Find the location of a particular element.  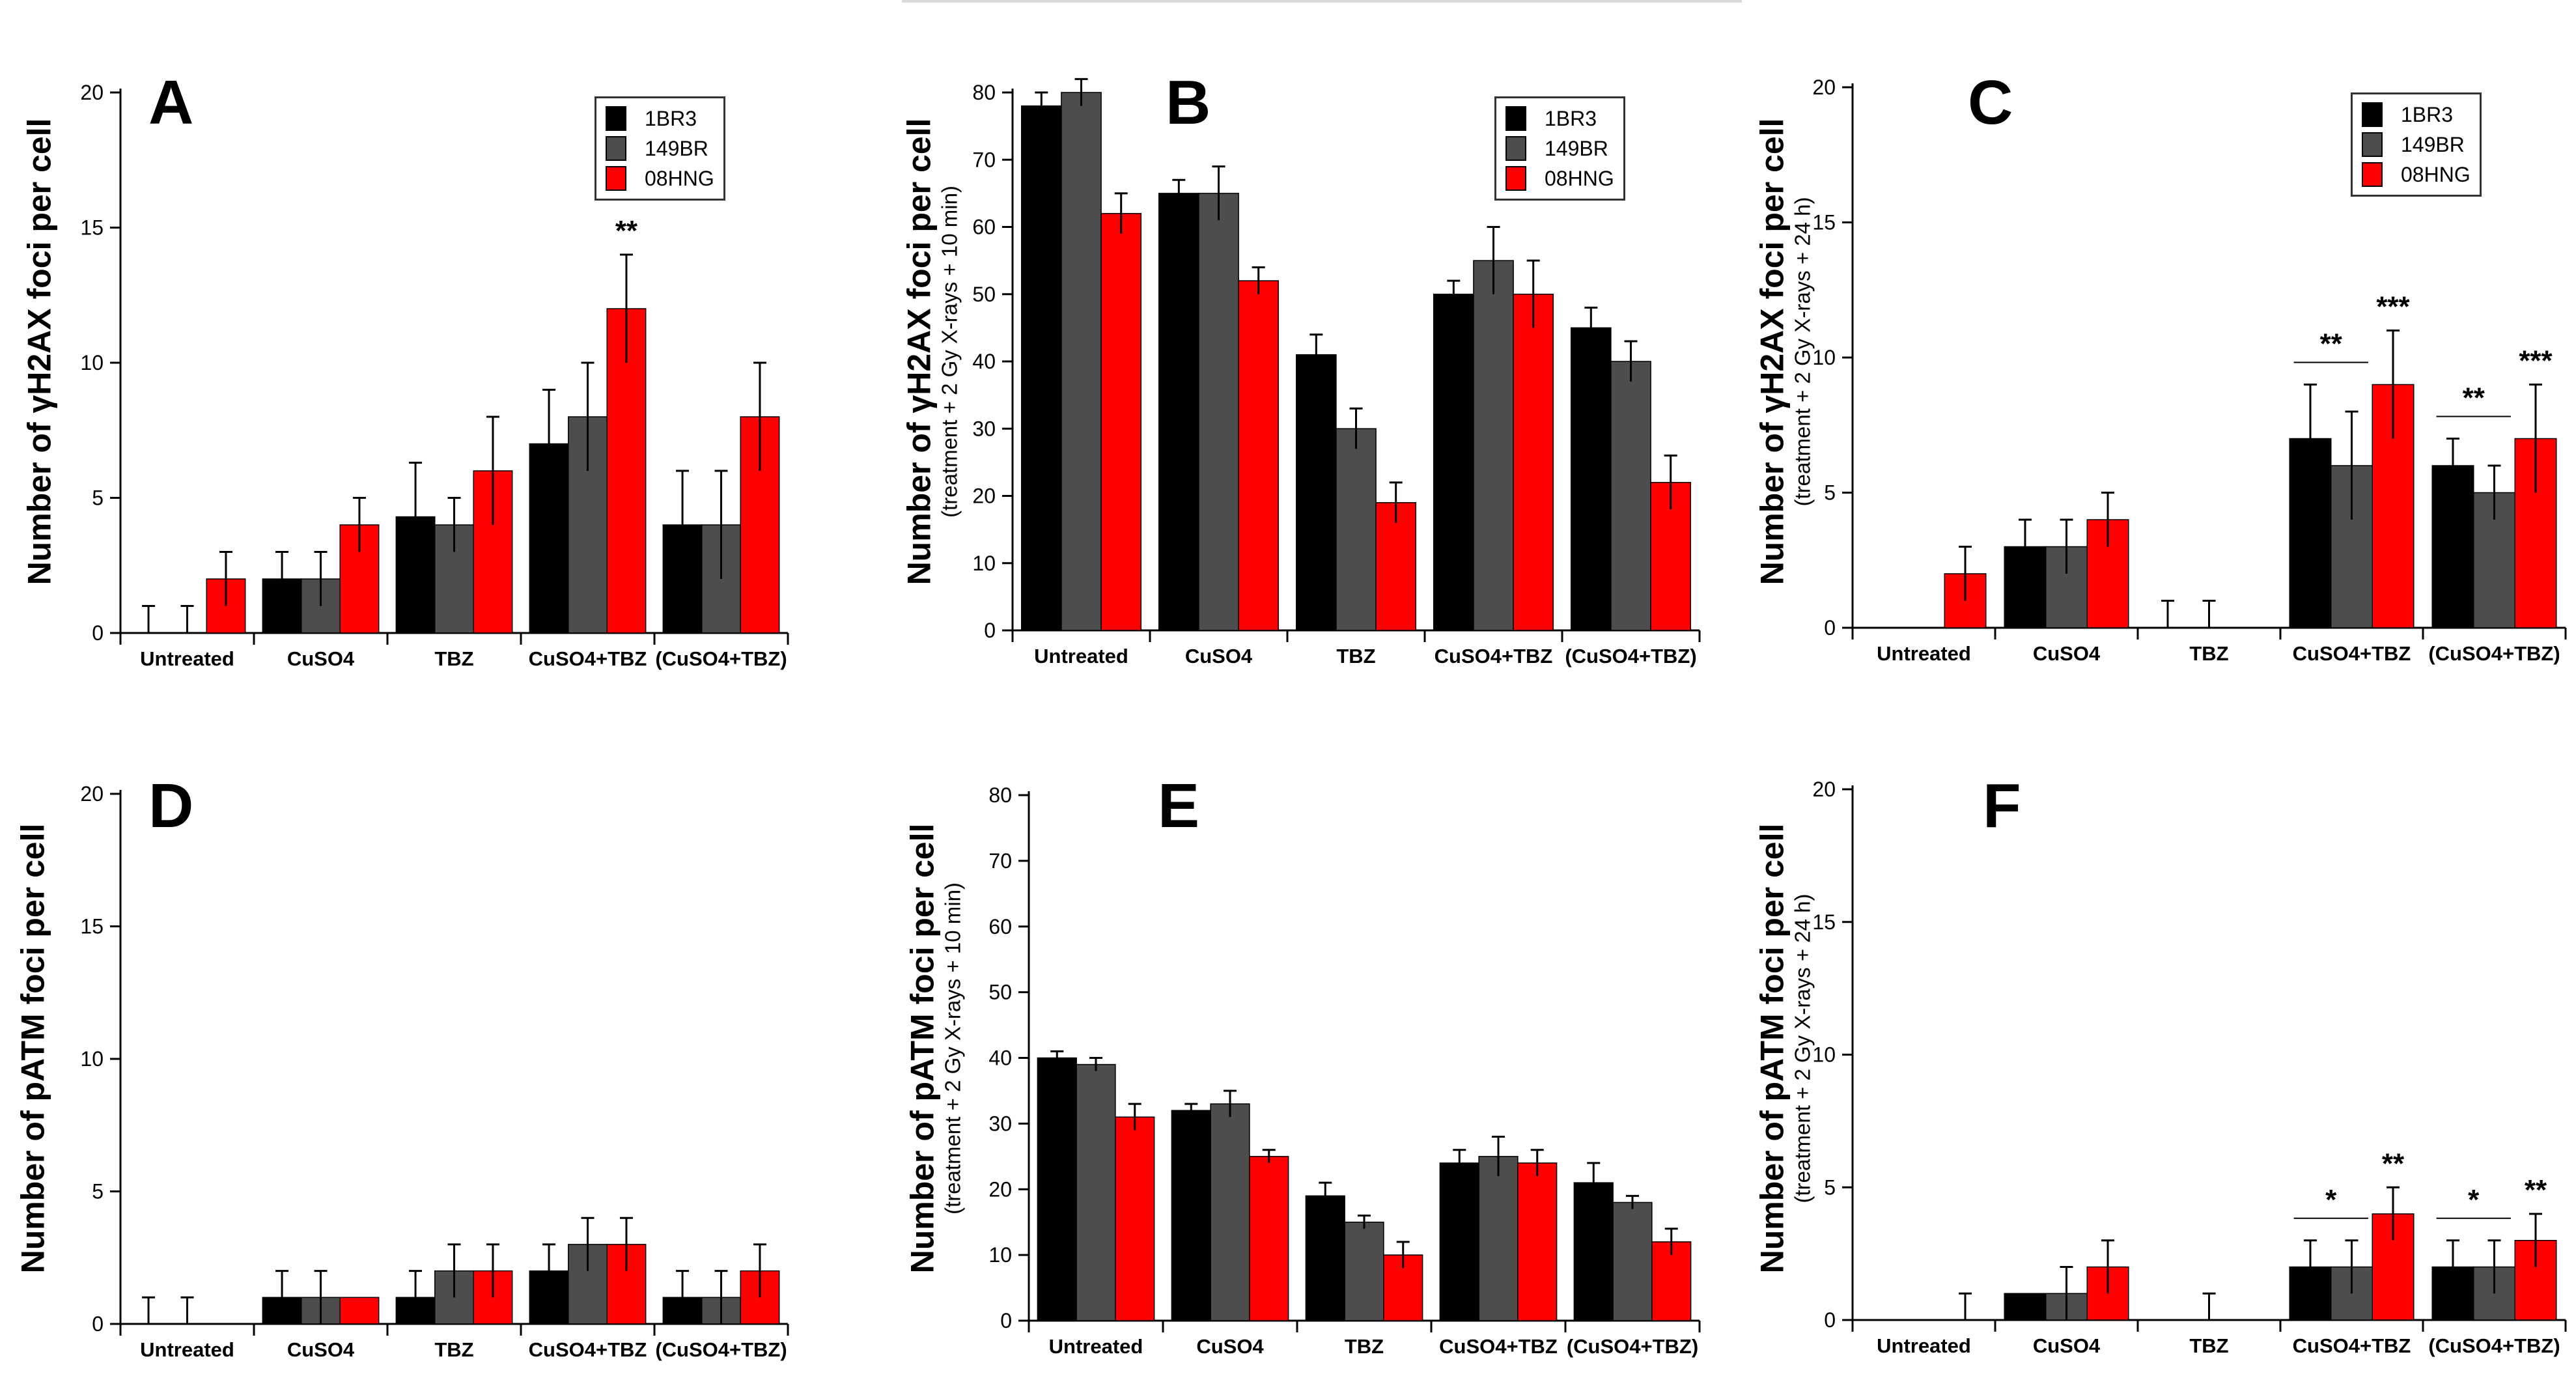

panel-c-letter: C is located at coordinates (1991, 102).